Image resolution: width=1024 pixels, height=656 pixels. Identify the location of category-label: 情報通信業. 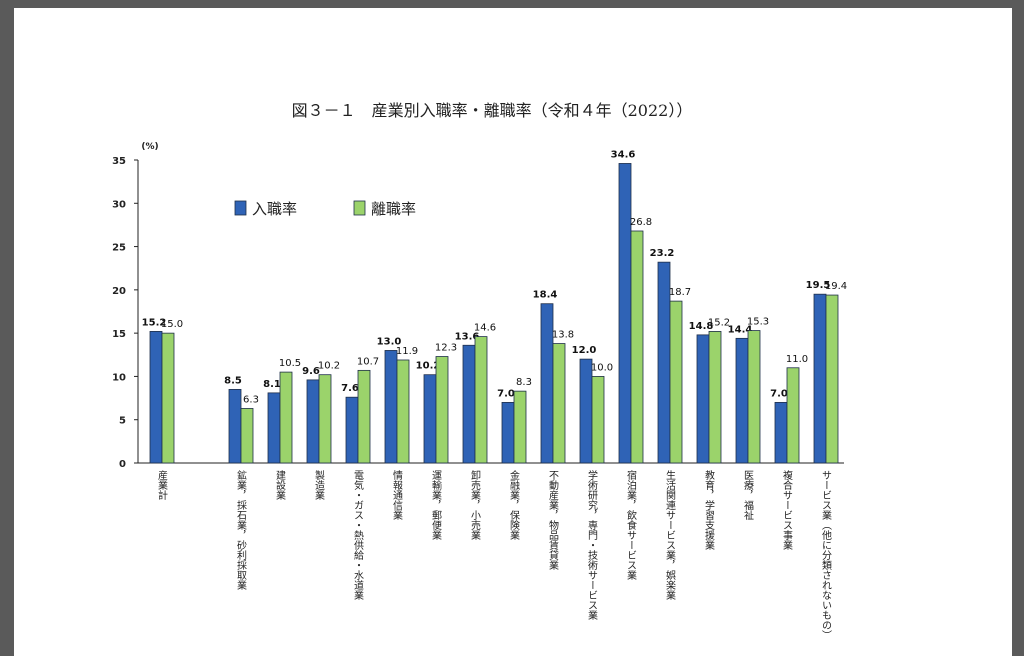
(397, 495).